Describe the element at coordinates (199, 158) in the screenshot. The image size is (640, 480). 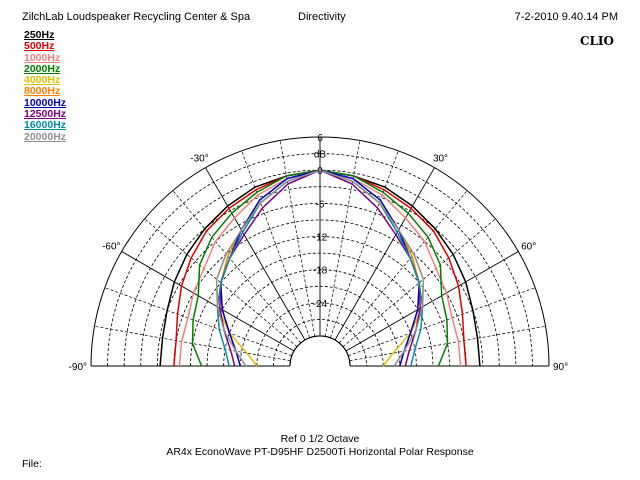
I see `angle-label: -30°` at that location.